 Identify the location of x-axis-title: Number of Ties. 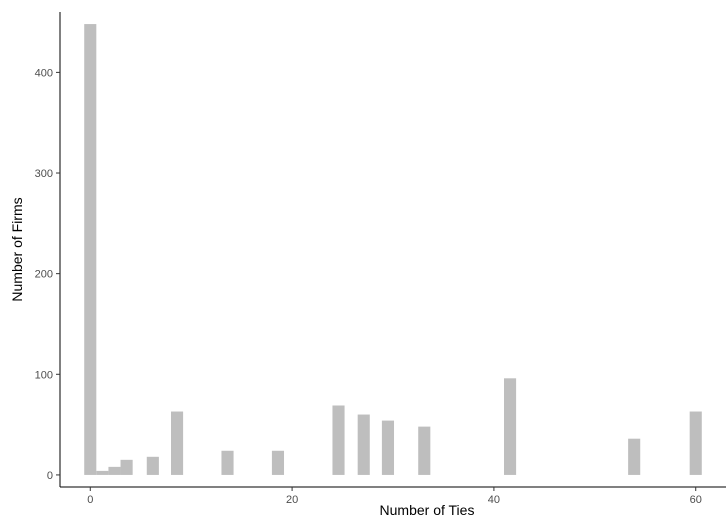
(427, 510).